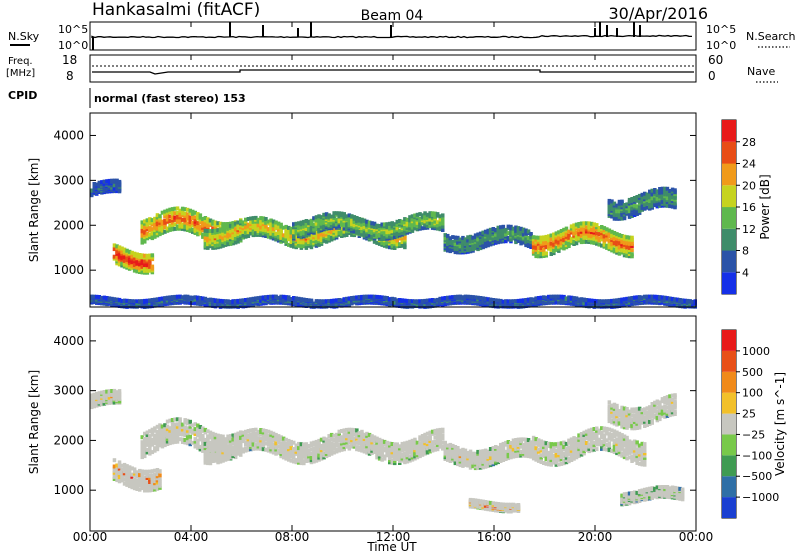 The height and width of the screenshot is (554, 800). I want to click on freq-left-label-1: Freq., so click(20, 61).